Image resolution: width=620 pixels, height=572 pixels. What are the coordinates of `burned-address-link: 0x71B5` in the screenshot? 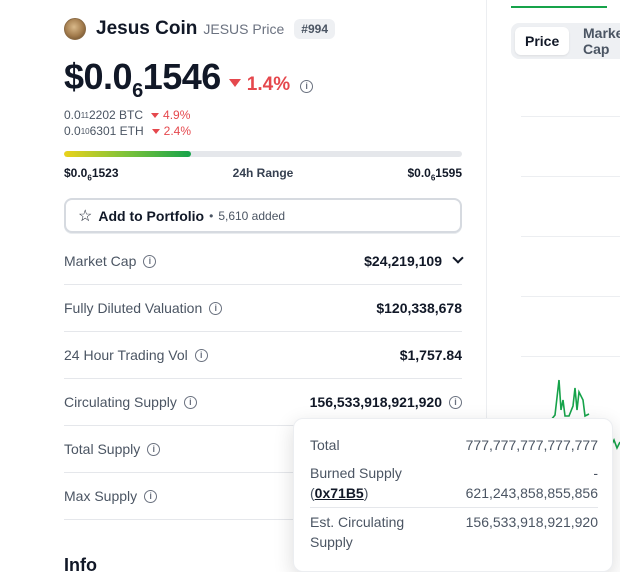 It's located at (339, 493).